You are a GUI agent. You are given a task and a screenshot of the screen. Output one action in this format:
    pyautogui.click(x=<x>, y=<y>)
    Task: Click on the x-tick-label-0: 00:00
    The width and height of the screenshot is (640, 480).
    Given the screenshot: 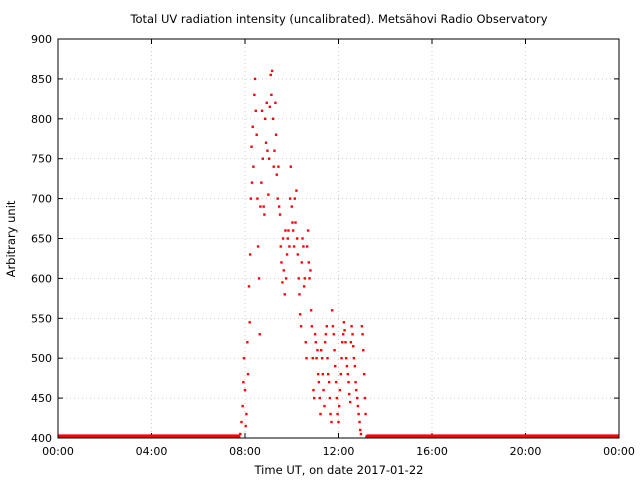 What is the action you would take?
    pyautogui.click(x=58, y=451)
    